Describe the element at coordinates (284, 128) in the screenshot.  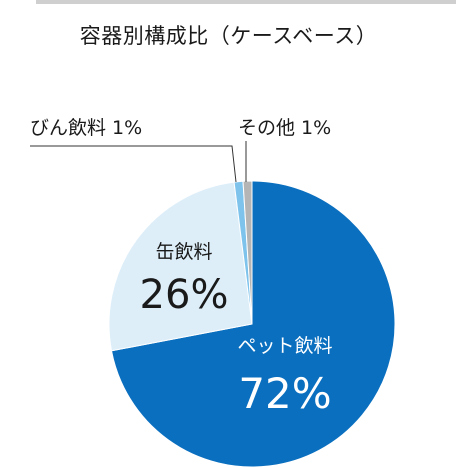
I see `other-label: その他 1%` at that location.